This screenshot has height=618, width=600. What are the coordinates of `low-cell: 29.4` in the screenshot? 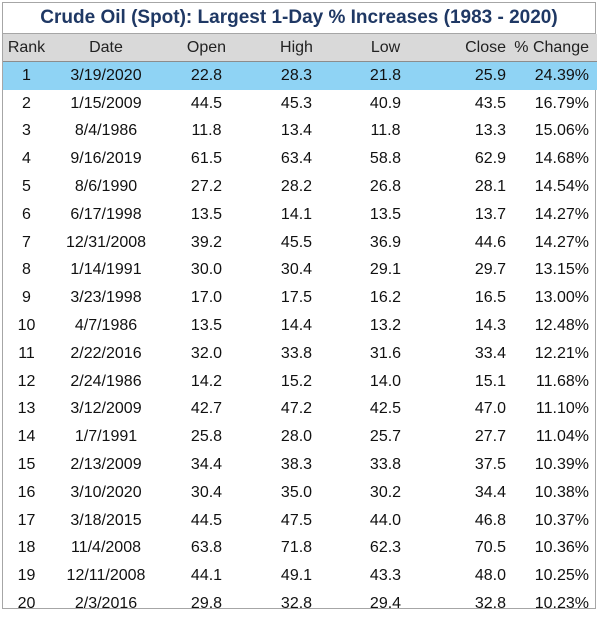 It's located at (385, 604).